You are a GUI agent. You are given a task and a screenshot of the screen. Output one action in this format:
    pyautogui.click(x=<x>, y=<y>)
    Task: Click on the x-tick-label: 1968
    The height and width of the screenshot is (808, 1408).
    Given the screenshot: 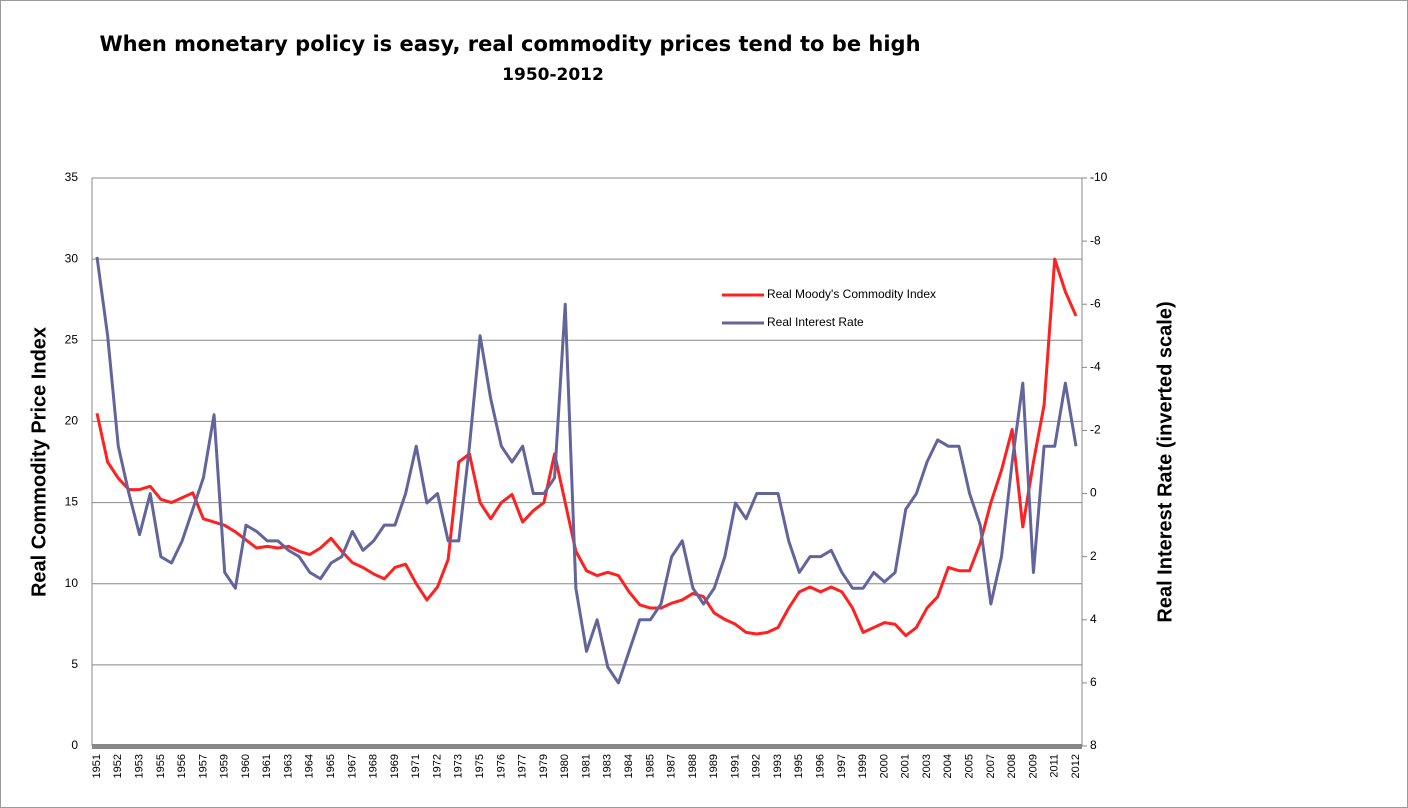 What is the action you would take?
    pyautogui.click(x=374, y=766)
    